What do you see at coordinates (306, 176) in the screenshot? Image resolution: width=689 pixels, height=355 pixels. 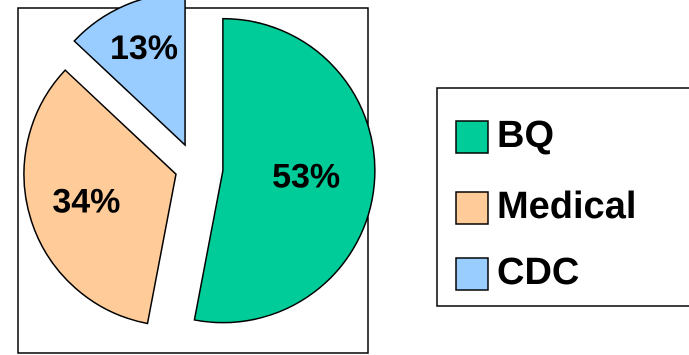 I see `slice-label-bq: 53%` at bounding box center [306, 176].